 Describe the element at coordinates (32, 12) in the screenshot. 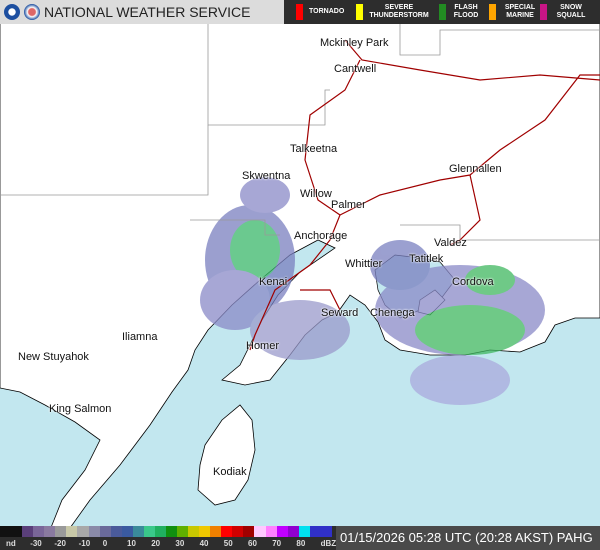

I see `nws-logo-icon` at that location.